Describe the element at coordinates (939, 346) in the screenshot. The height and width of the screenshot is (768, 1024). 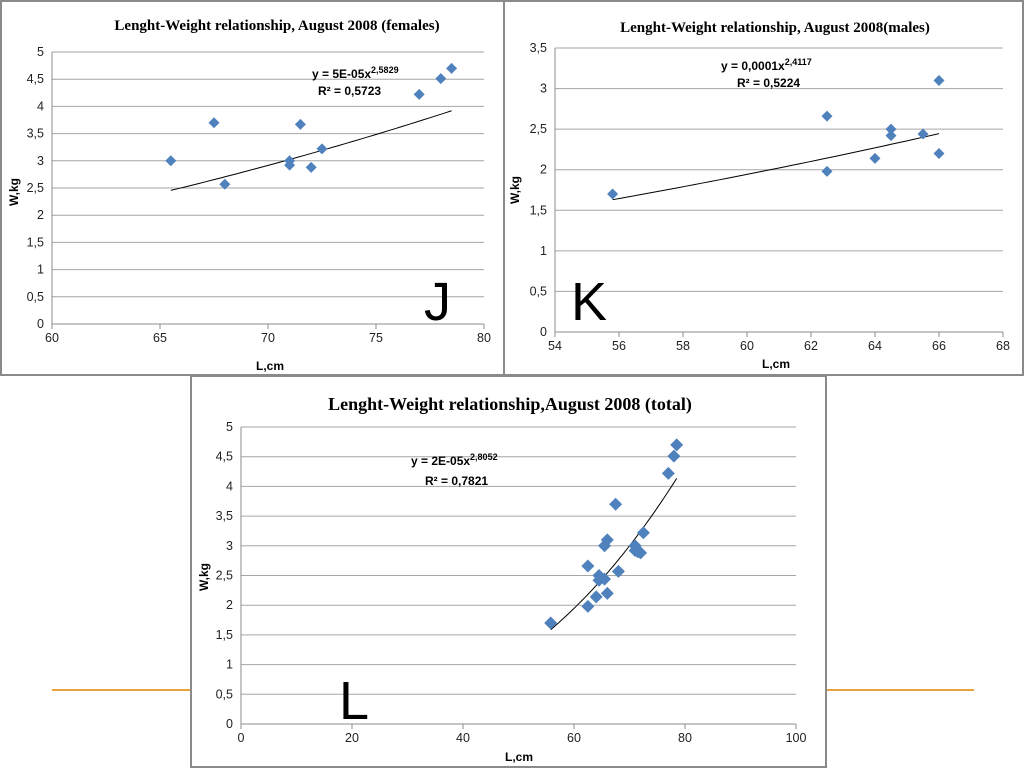
I see `x-tick-label: 66` at that location.